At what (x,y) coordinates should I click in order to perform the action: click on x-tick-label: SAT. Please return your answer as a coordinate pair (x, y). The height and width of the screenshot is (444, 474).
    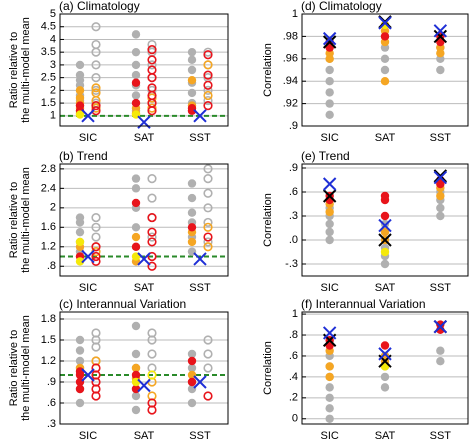
    Looking at the image, I should click on (385, 436).